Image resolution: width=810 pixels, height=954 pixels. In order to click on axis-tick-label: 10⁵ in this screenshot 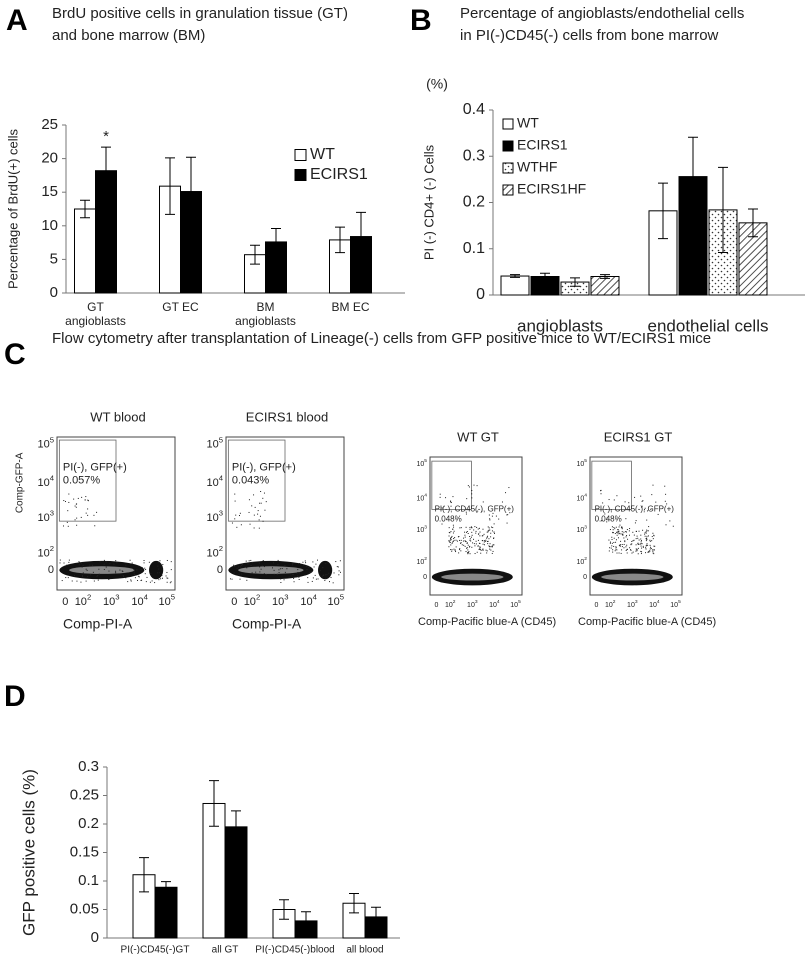, I will do `click(515, 603)`.